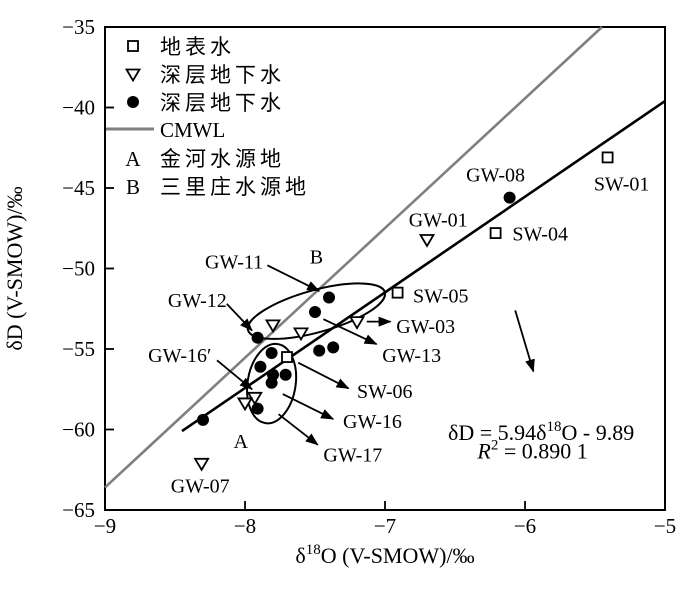  What do you see at coordinates (133, 46) in the screenshot?
I see `open-square-icon` at bounding box center [133, 46].